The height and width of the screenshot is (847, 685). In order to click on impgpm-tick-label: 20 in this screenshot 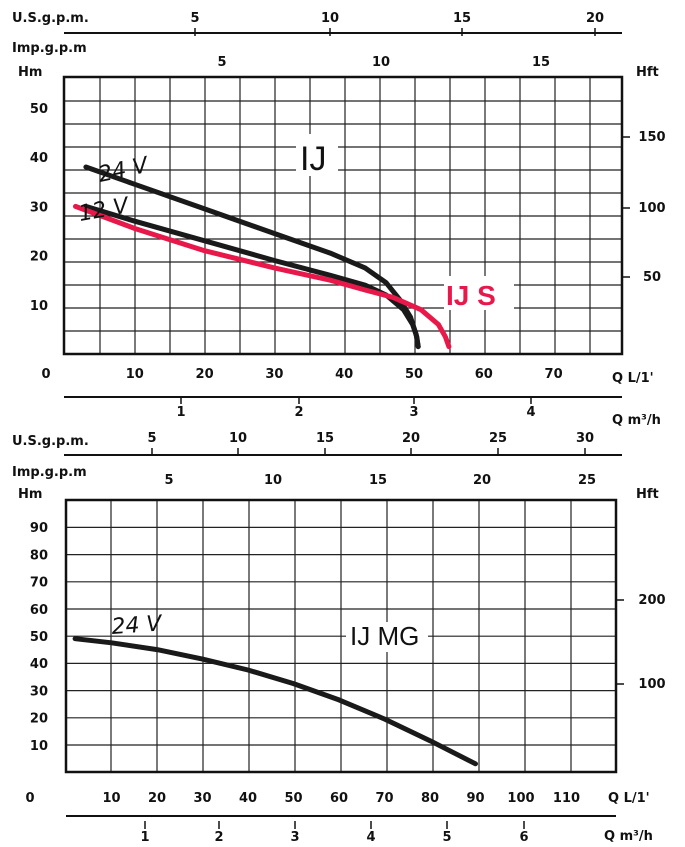, I will do `click(482, 480)`.